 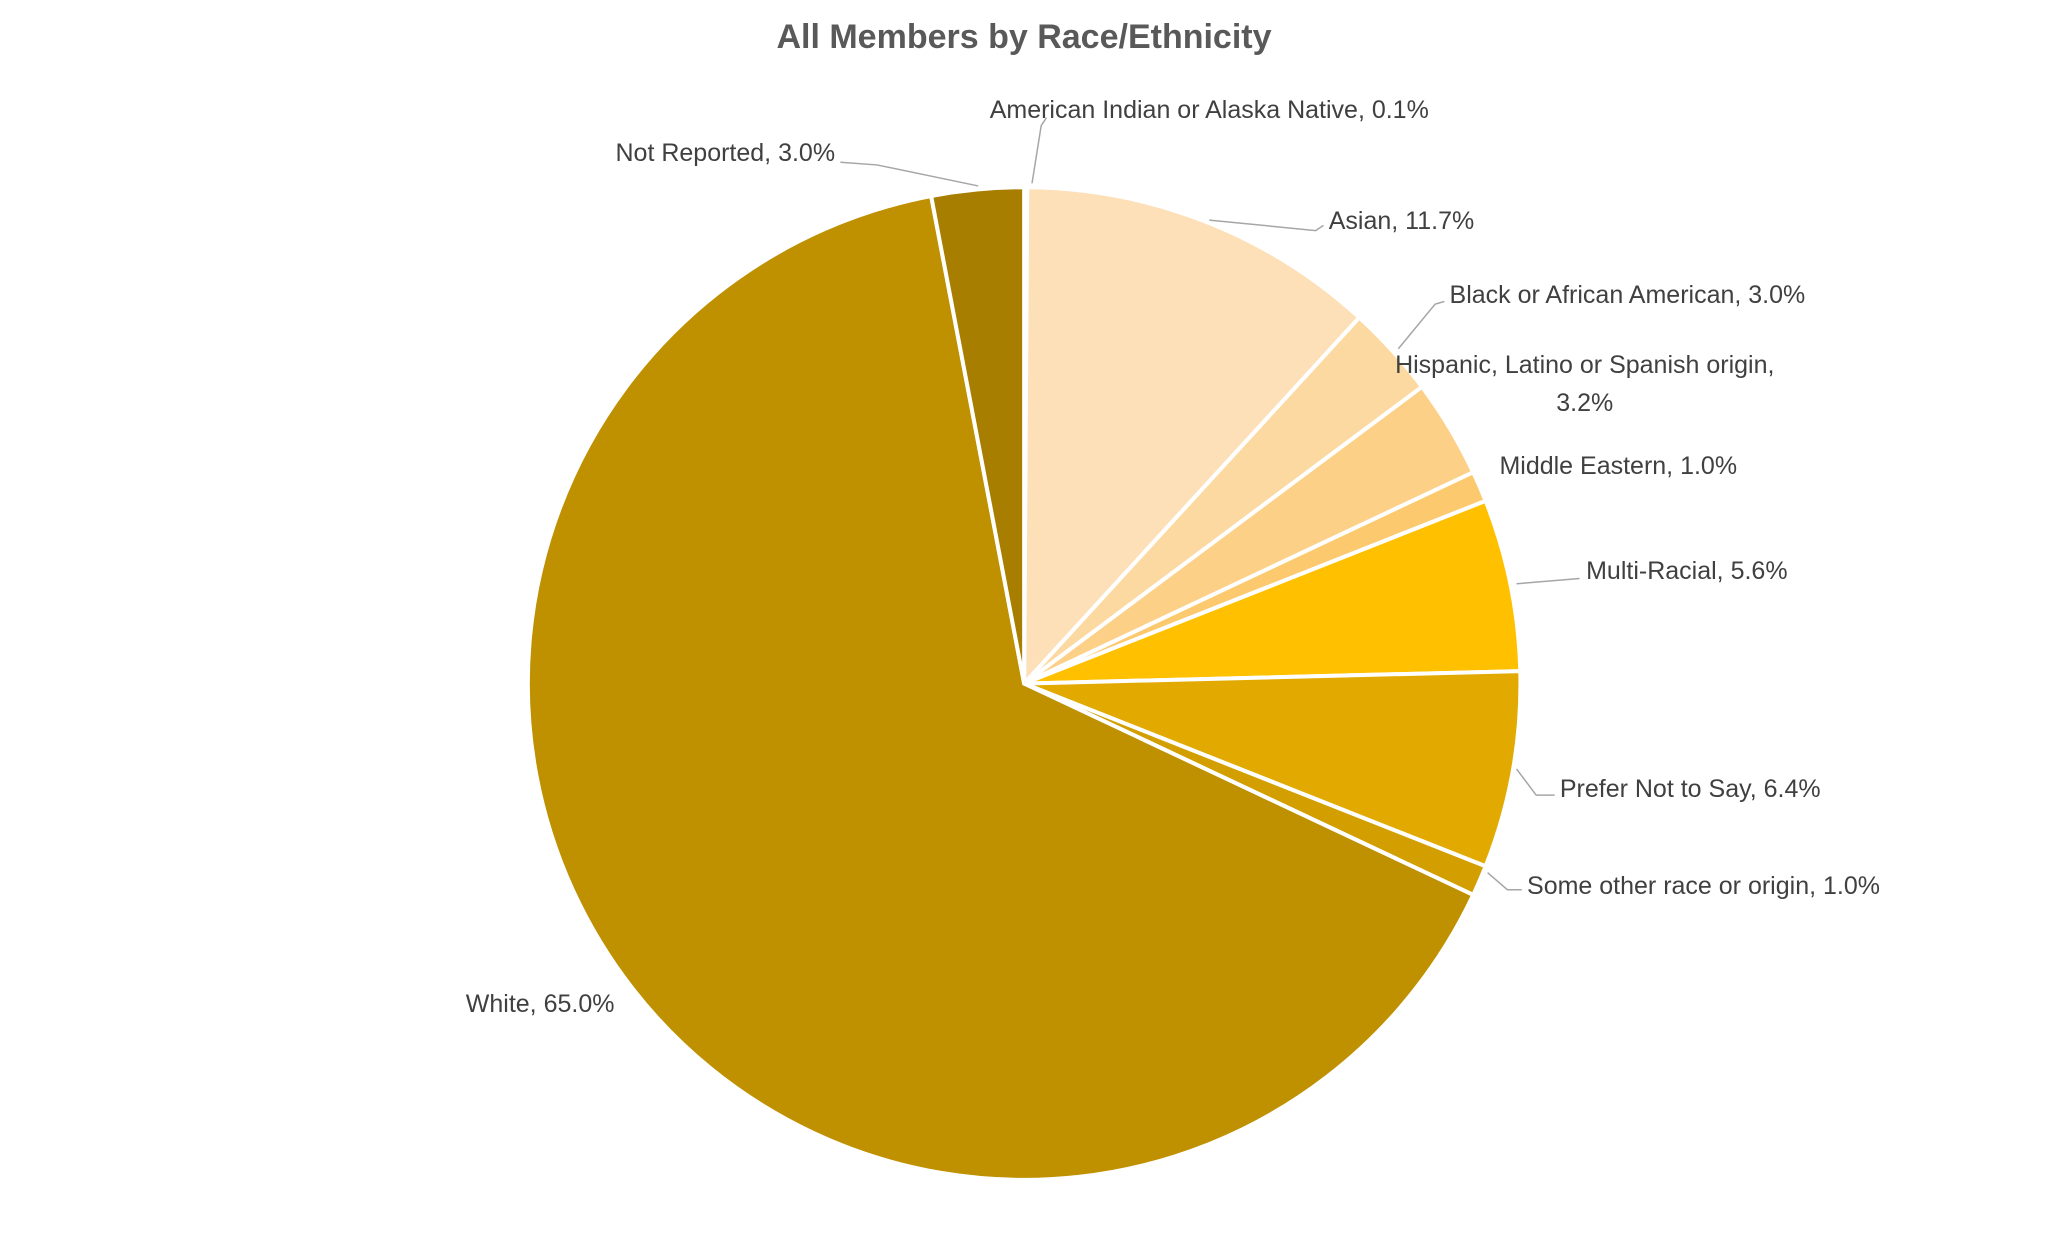 I want to click on chart-title: All Members by Race/Ethnicity, so click(x=1024, y=37).